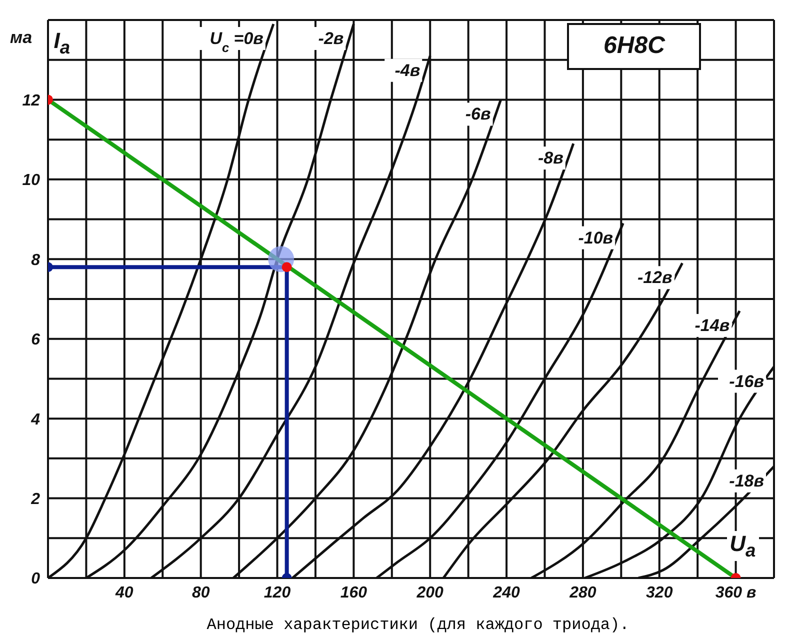 This screenshot has height=643, width=800. I want to click on series-label: -8в, so click(551, 158).